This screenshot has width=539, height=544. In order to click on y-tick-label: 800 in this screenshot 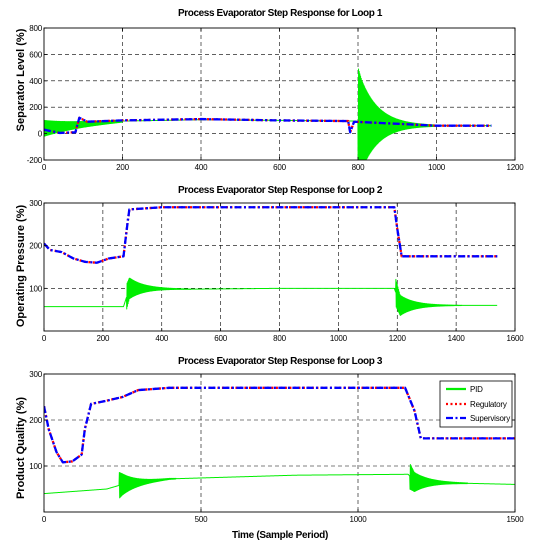, I will do `click(35, 28)`.